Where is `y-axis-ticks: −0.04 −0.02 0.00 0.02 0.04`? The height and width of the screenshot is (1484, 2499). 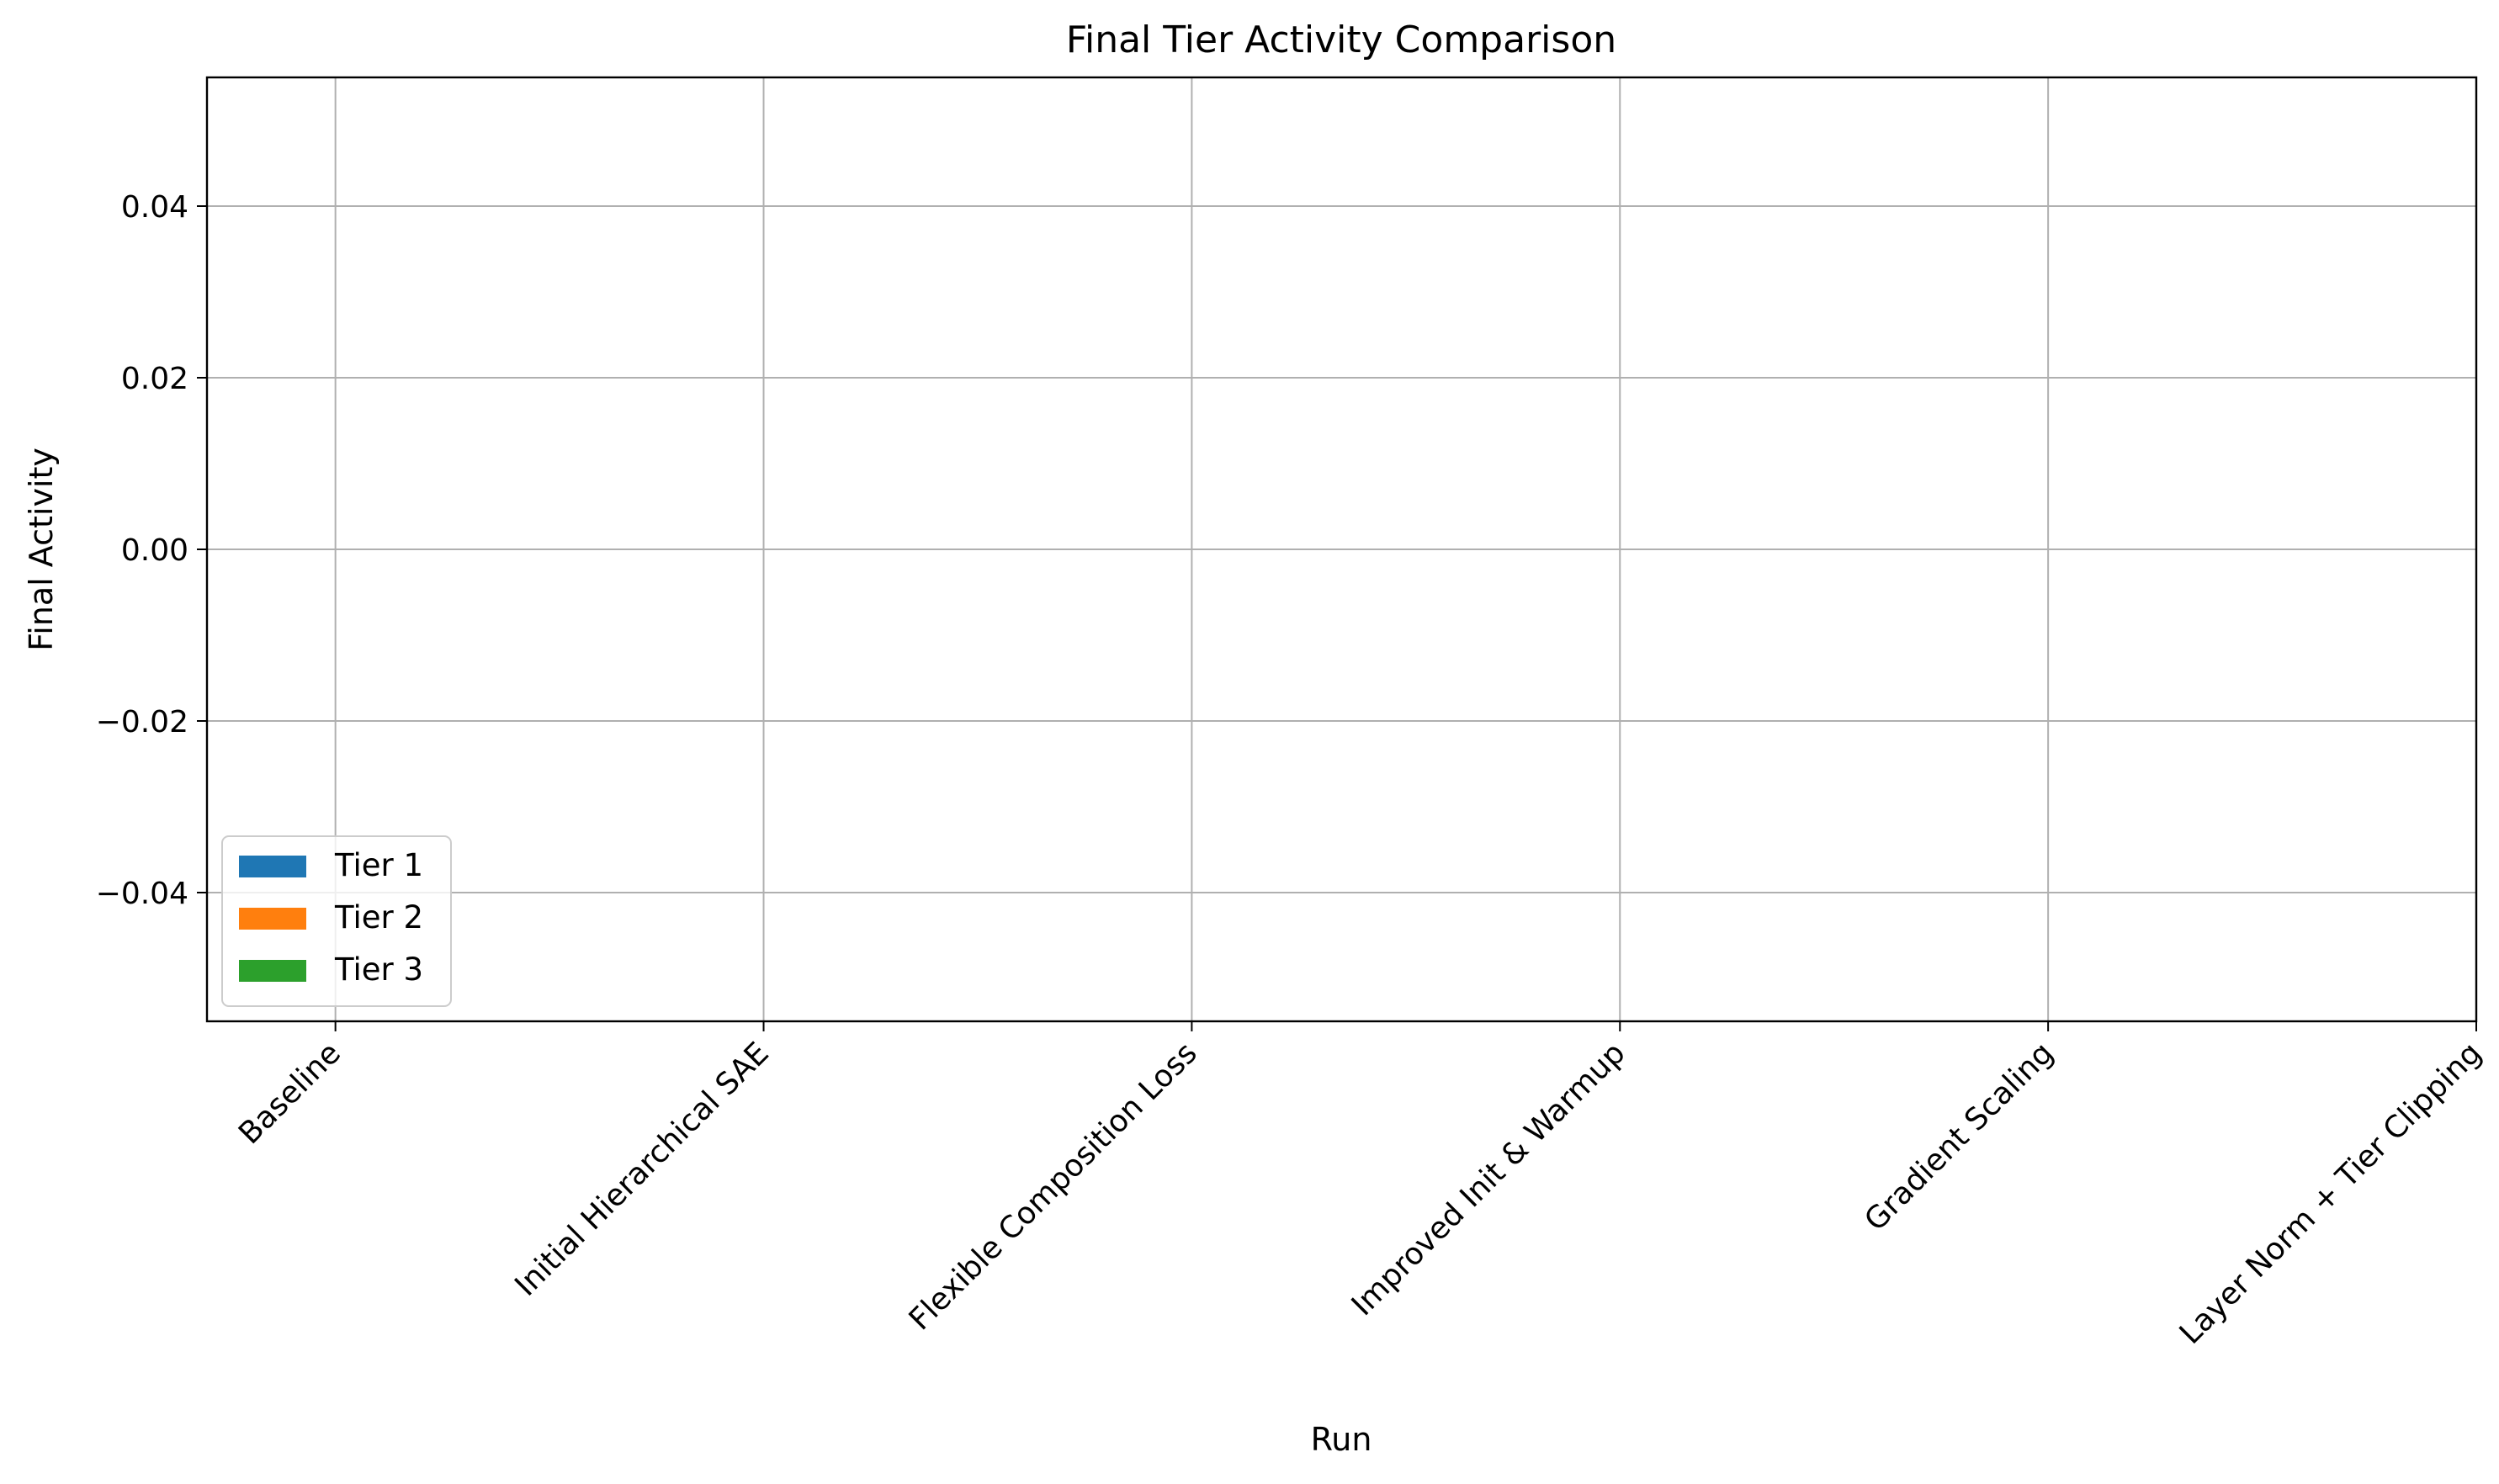
y-axis-ticks: −0.04 −0.02 0.00 0.02 0.04 is located at coordinates (151, 550).